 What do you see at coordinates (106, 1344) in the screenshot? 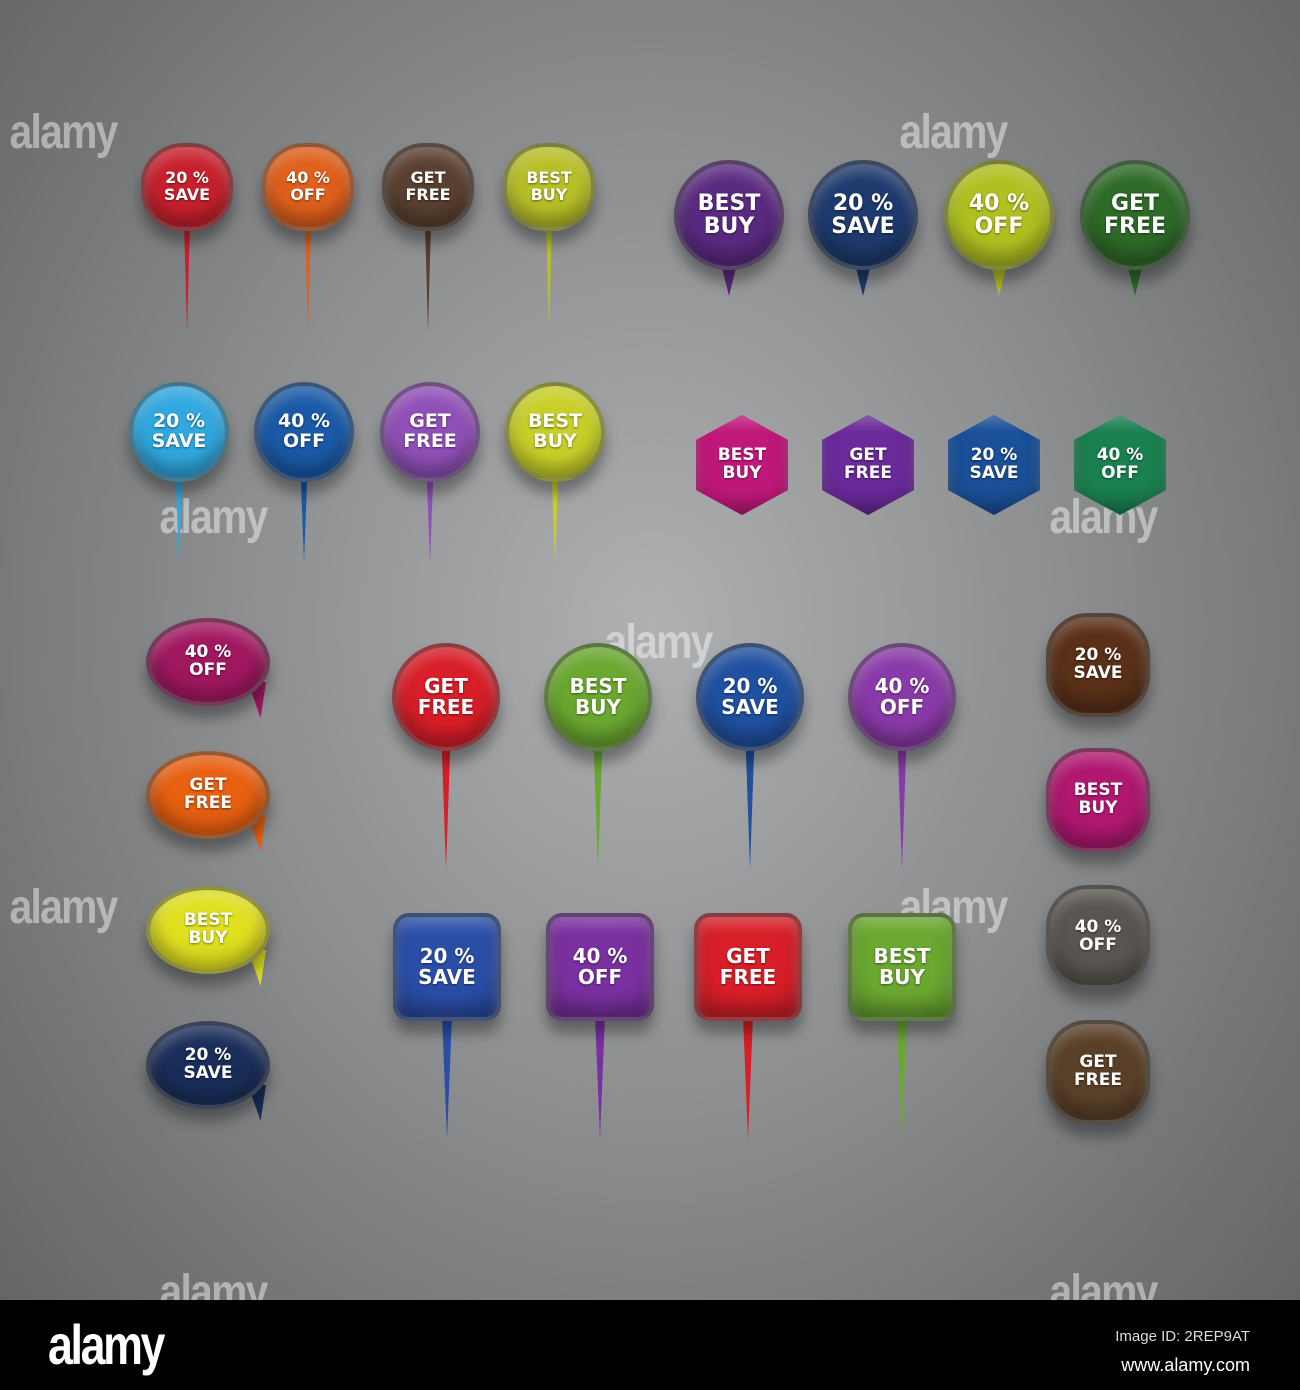
I see `alamy-logo: alamy` at bounding box center [106, 1344].